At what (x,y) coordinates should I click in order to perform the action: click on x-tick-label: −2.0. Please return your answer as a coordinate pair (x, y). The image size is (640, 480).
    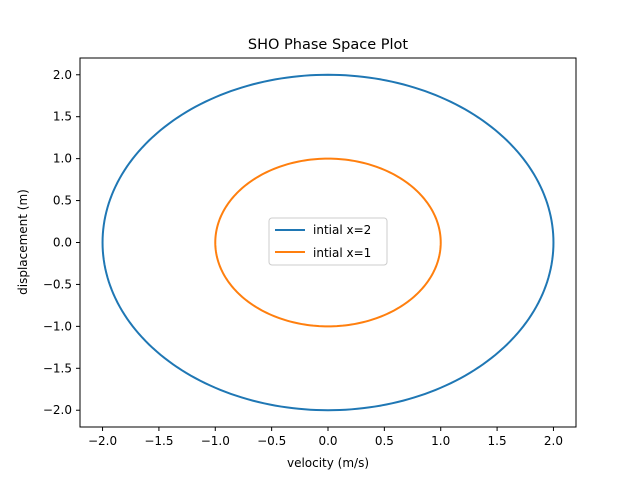
    Looking at the image, I should click on (102, 441).